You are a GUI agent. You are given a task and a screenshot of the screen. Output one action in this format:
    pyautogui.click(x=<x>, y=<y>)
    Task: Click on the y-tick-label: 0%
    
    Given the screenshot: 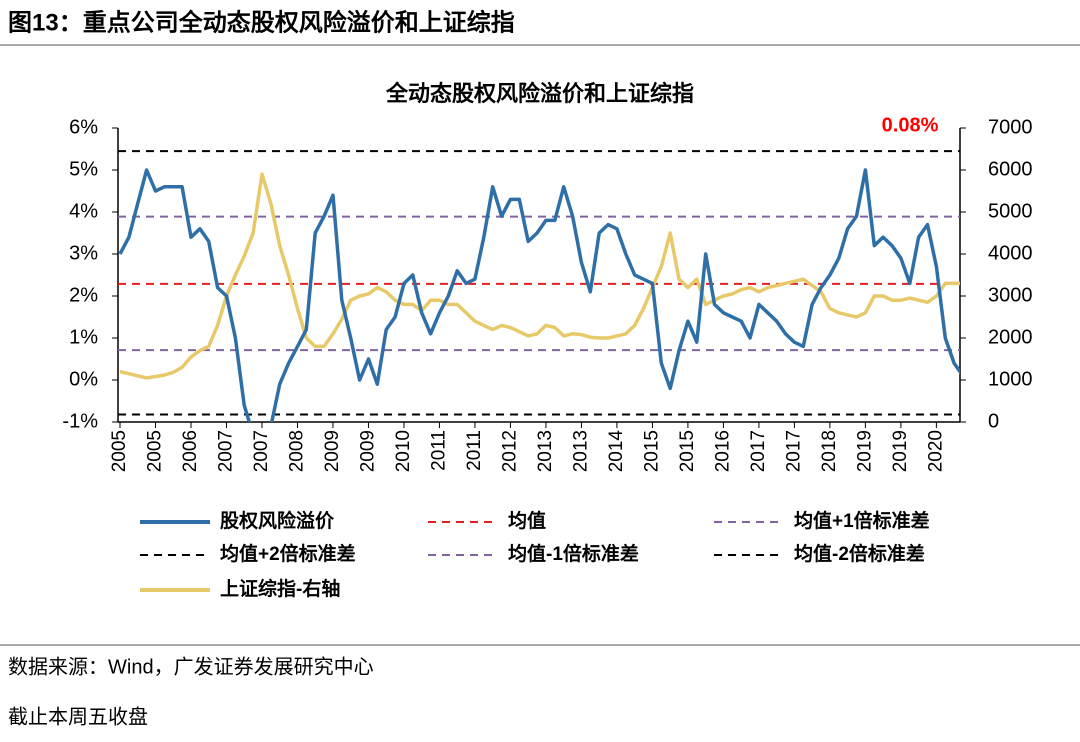 What is the action you would take?
    pyautogui.click(x=83, y=379)
    